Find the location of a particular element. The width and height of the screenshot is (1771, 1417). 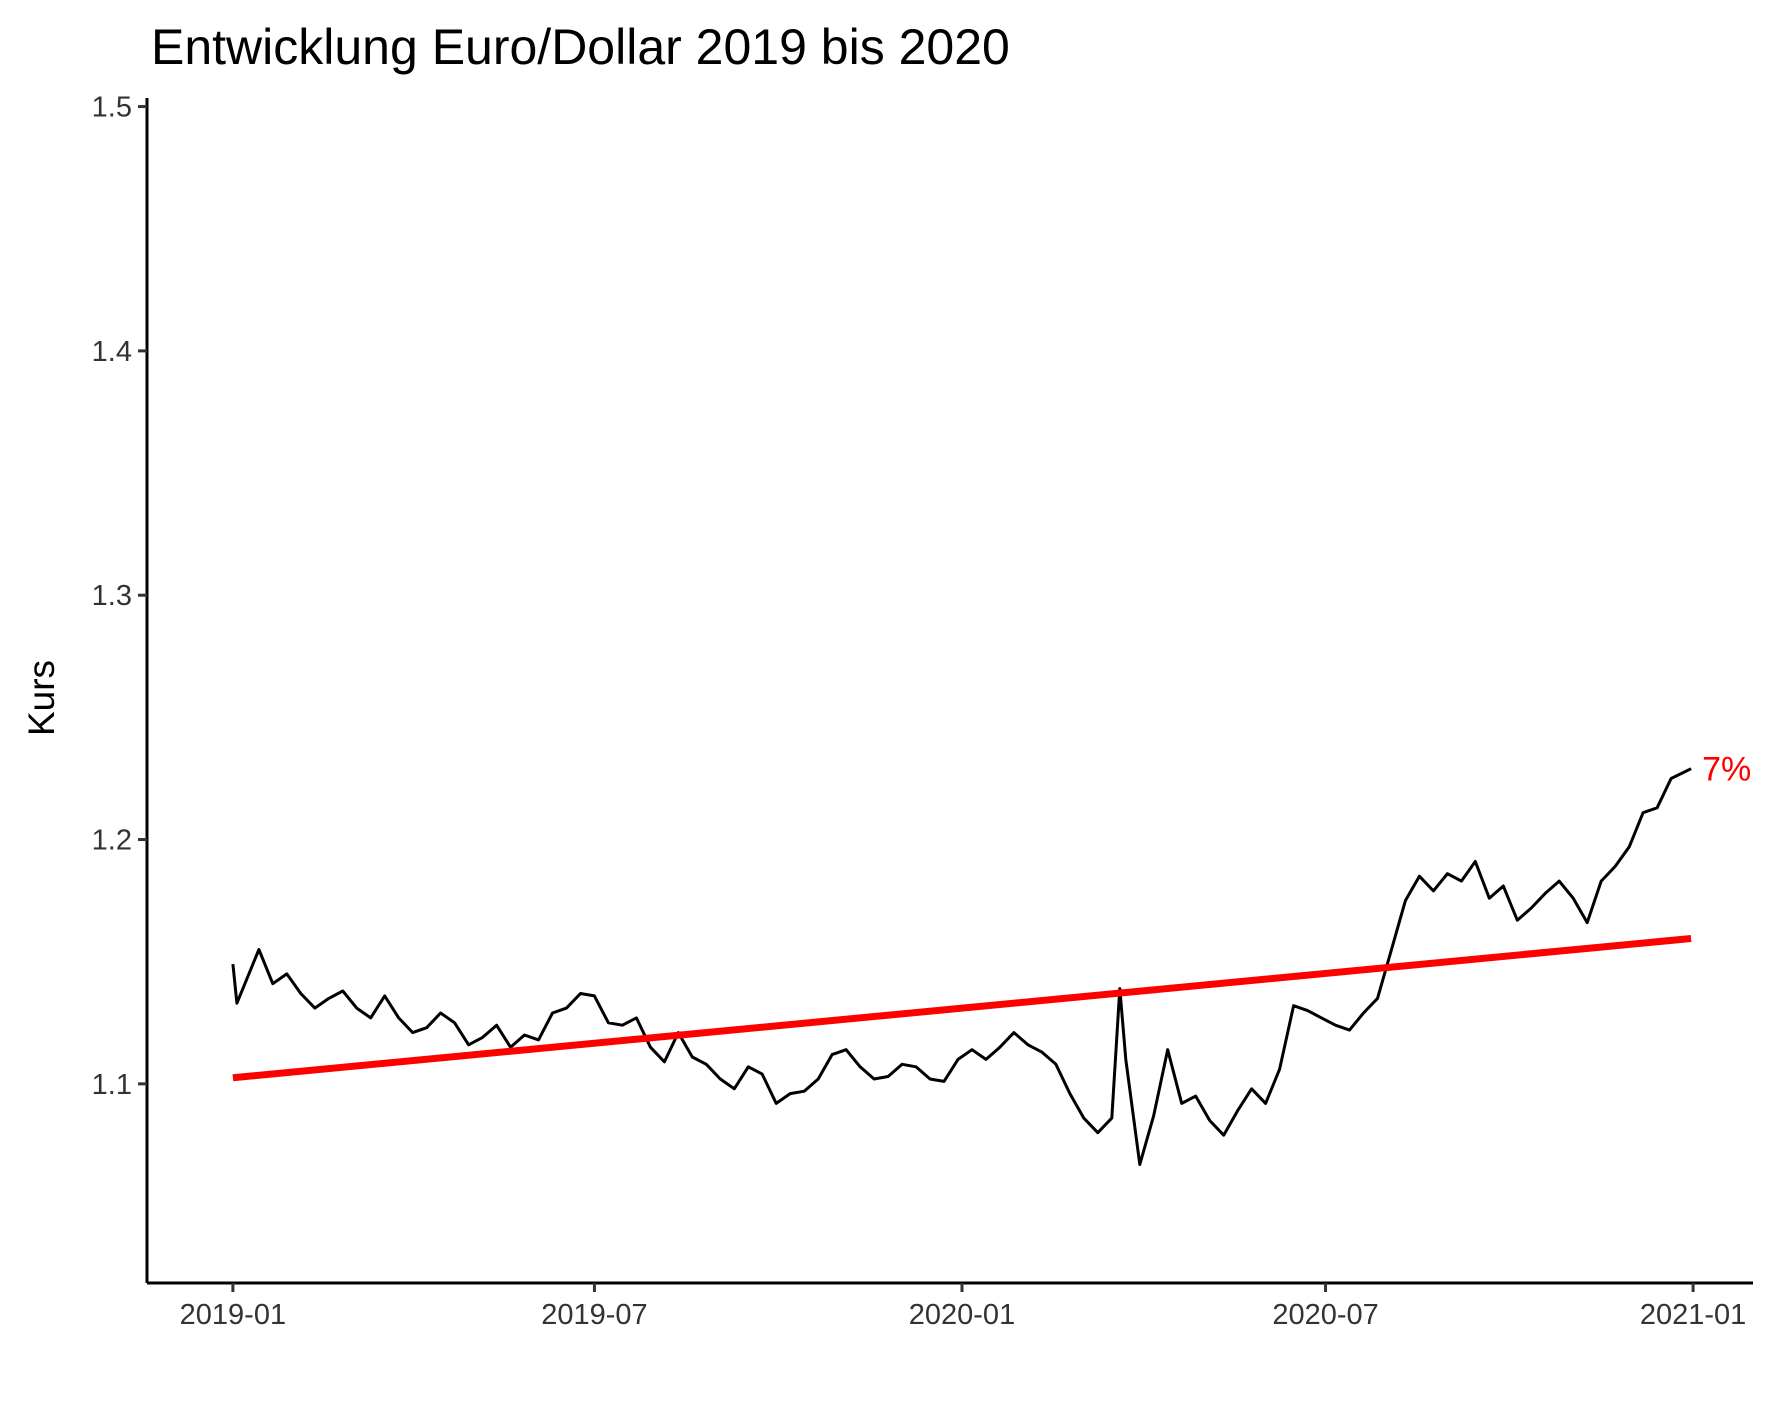

y-tick-label: 1.4 is located at coordinates (112, 352).